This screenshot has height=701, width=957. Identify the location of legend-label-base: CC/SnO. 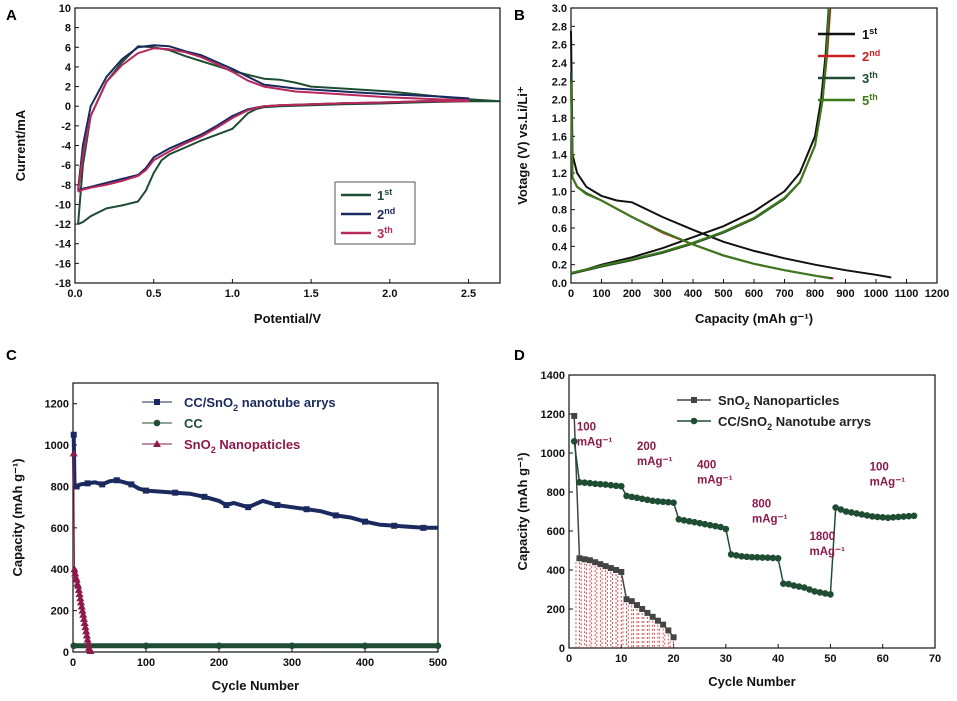
(208, 402).